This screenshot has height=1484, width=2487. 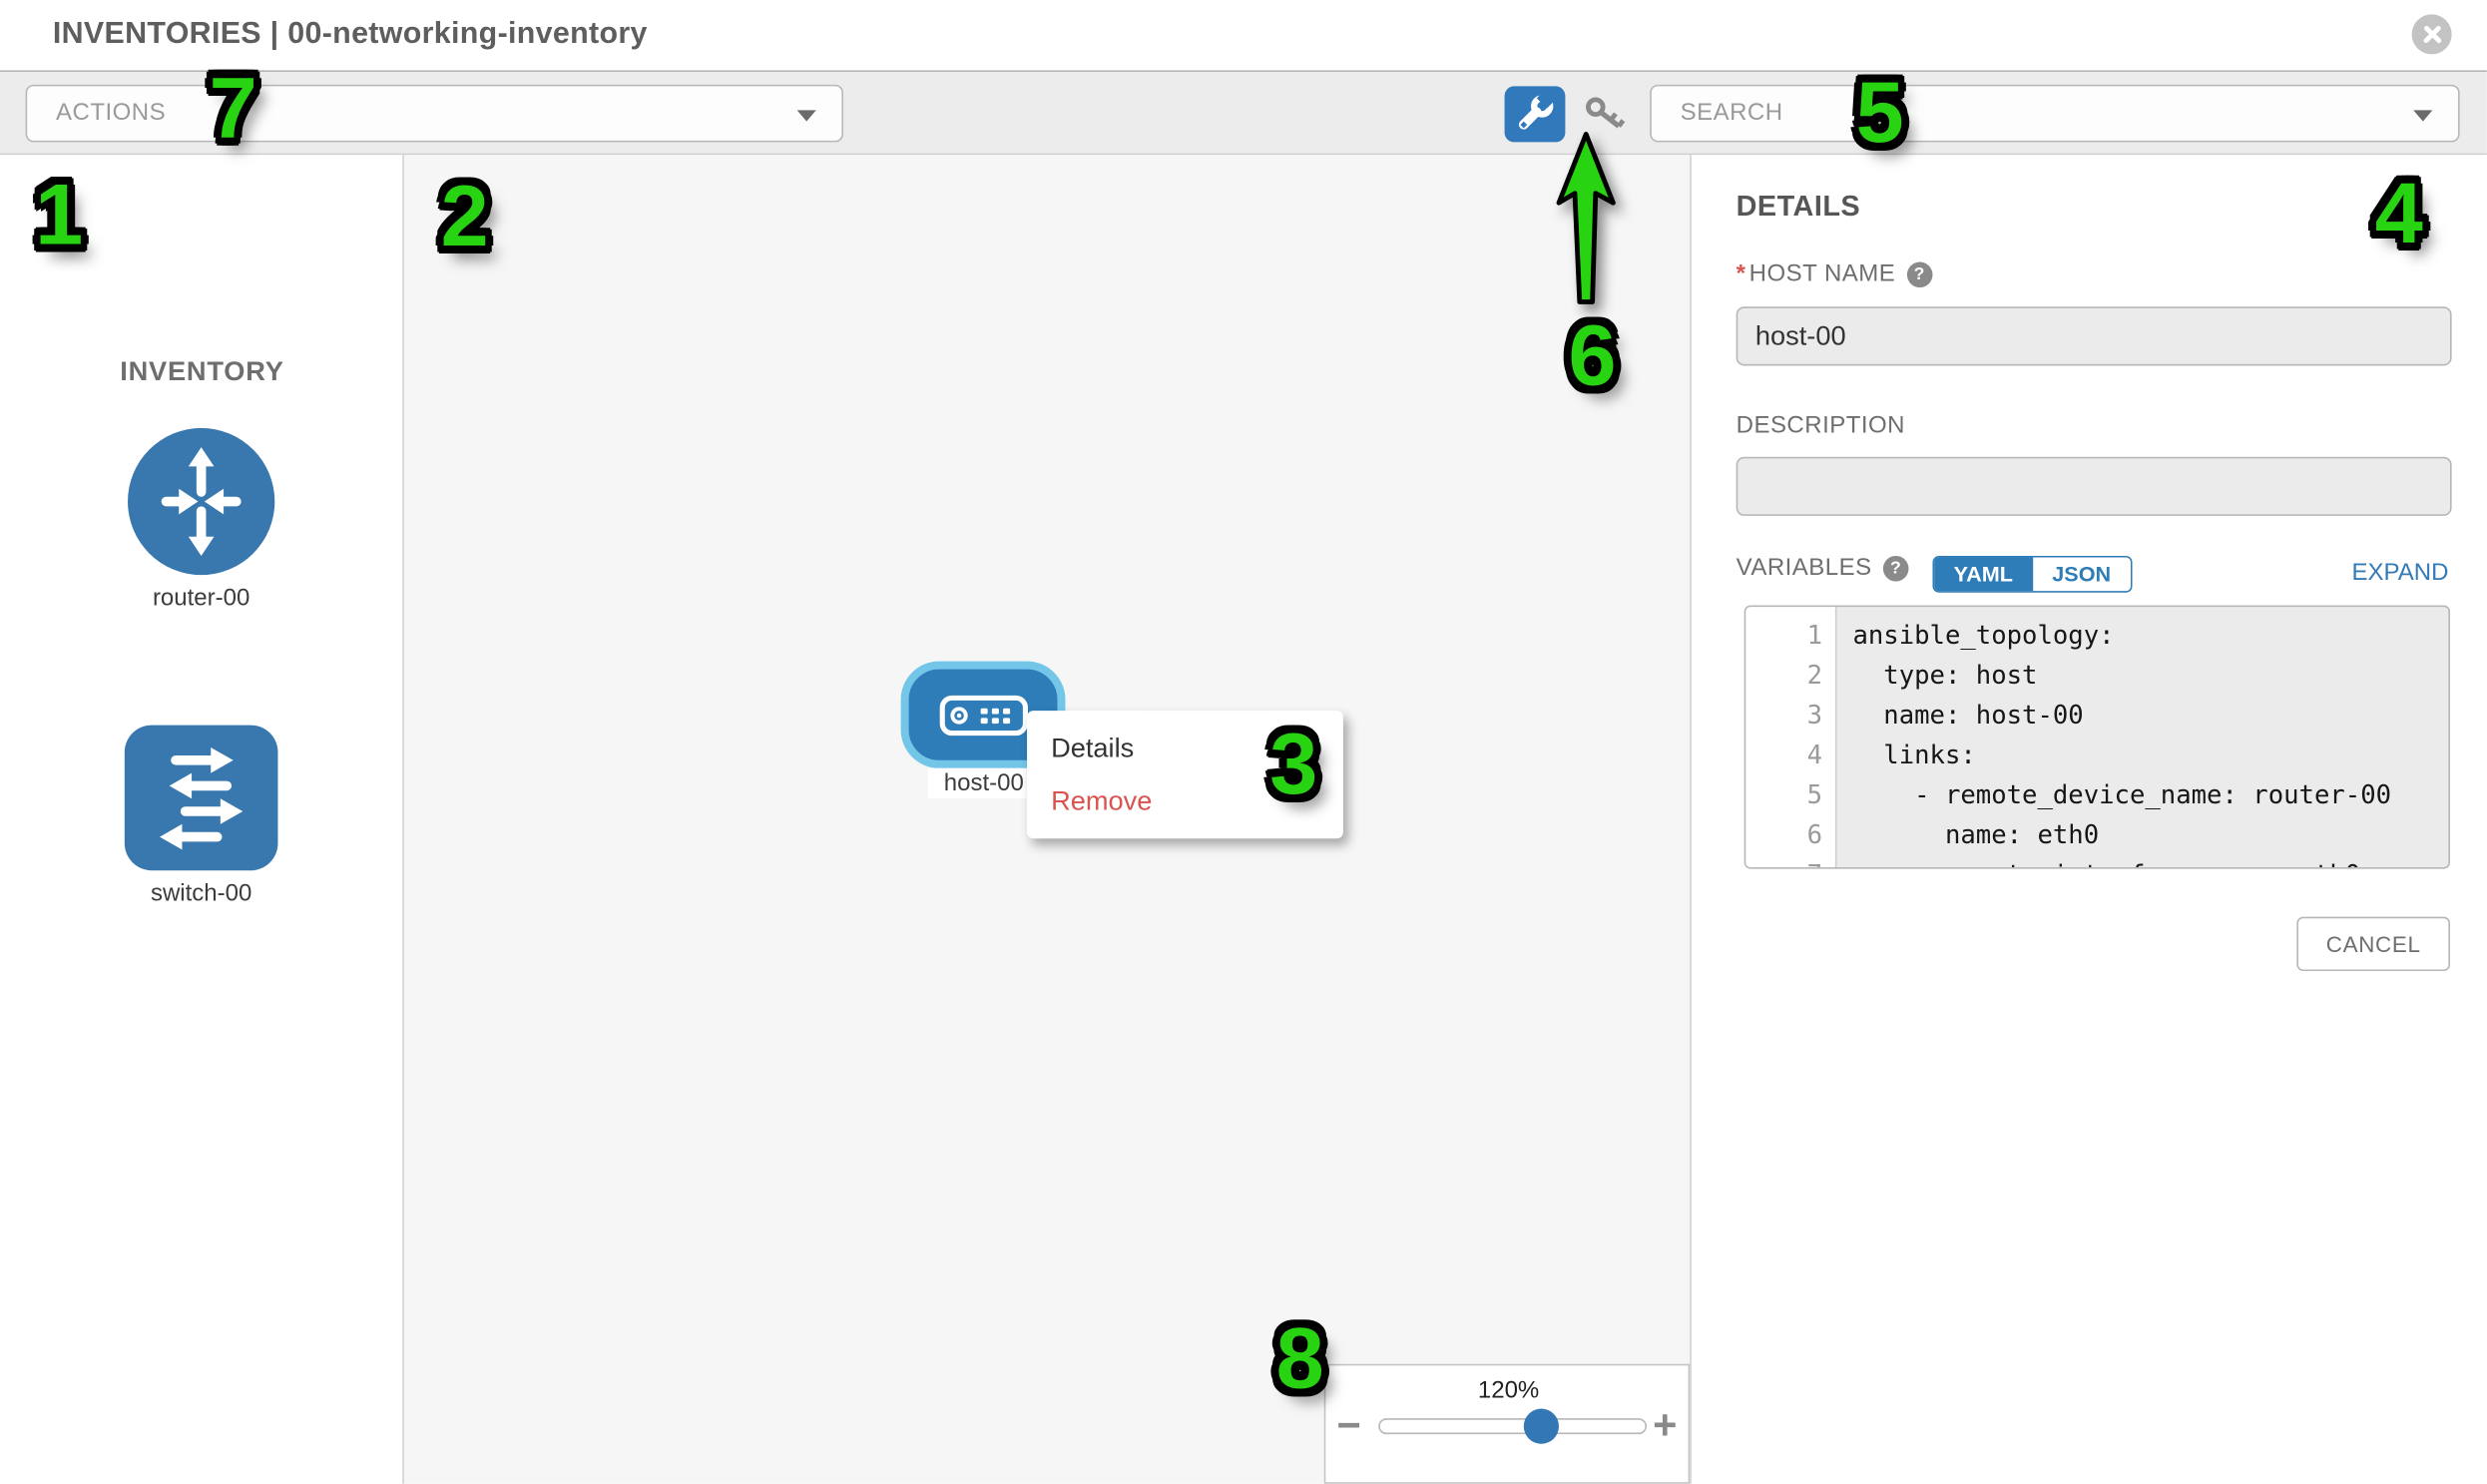 I want to click on node-context-menu: Details Remove, so click(x=1185, y=775).